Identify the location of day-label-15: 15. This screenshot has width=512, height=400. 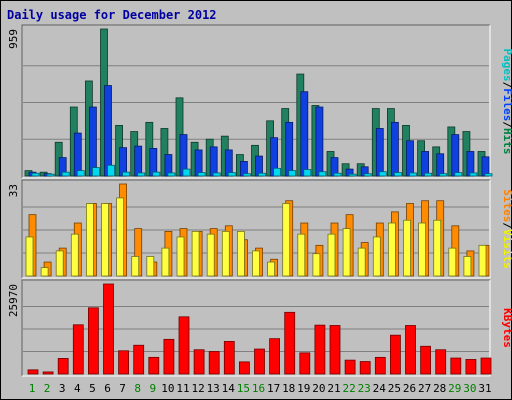
(243, 388).